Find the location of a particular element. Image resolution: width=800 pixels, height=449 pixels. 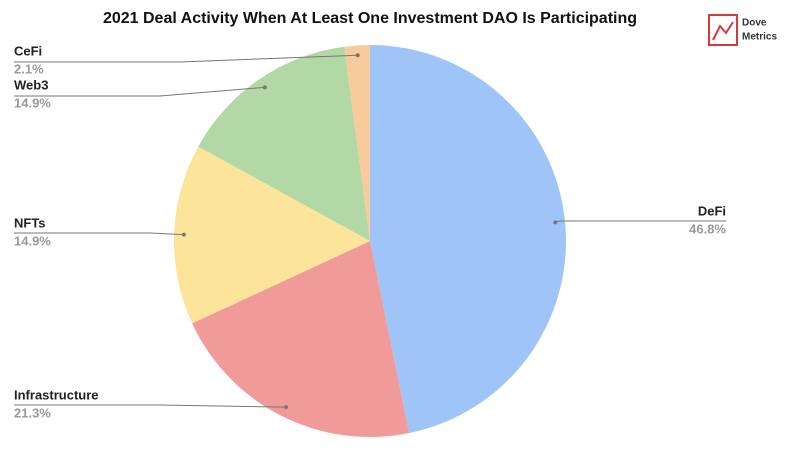

logo-icon is located at coordinates (723, 30).